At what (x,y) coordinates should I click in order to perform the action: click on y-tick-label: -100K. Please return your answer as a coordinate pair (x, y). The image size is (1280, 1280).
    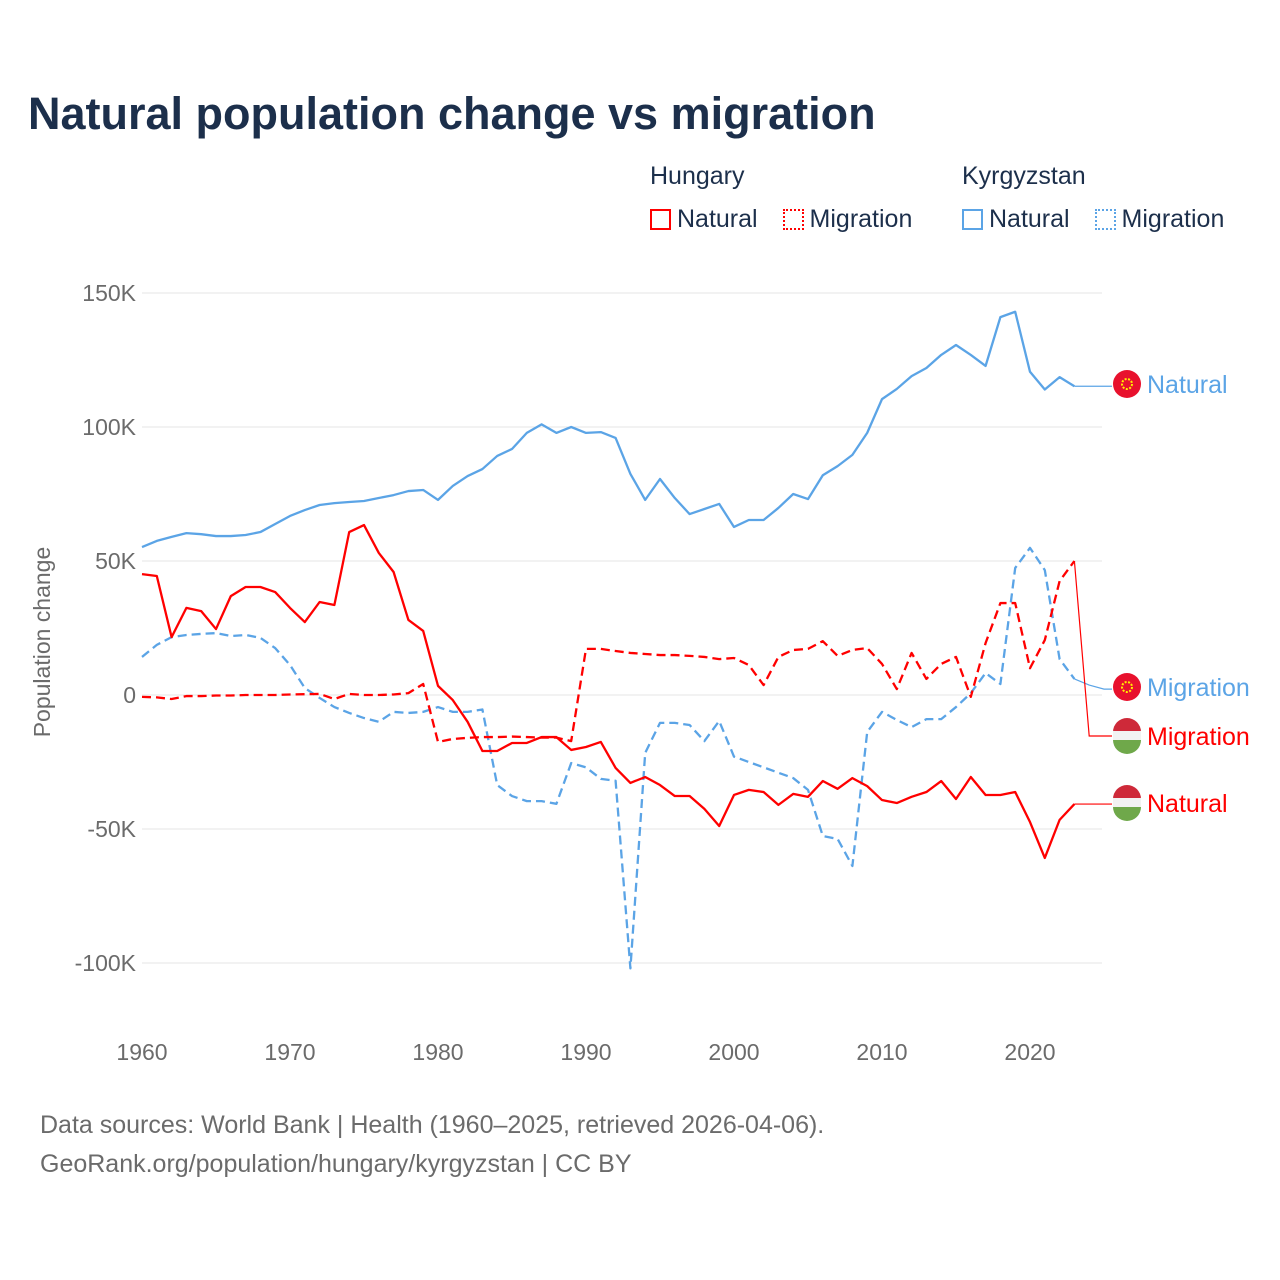
    Looking at the image, I should click on (106, 963).